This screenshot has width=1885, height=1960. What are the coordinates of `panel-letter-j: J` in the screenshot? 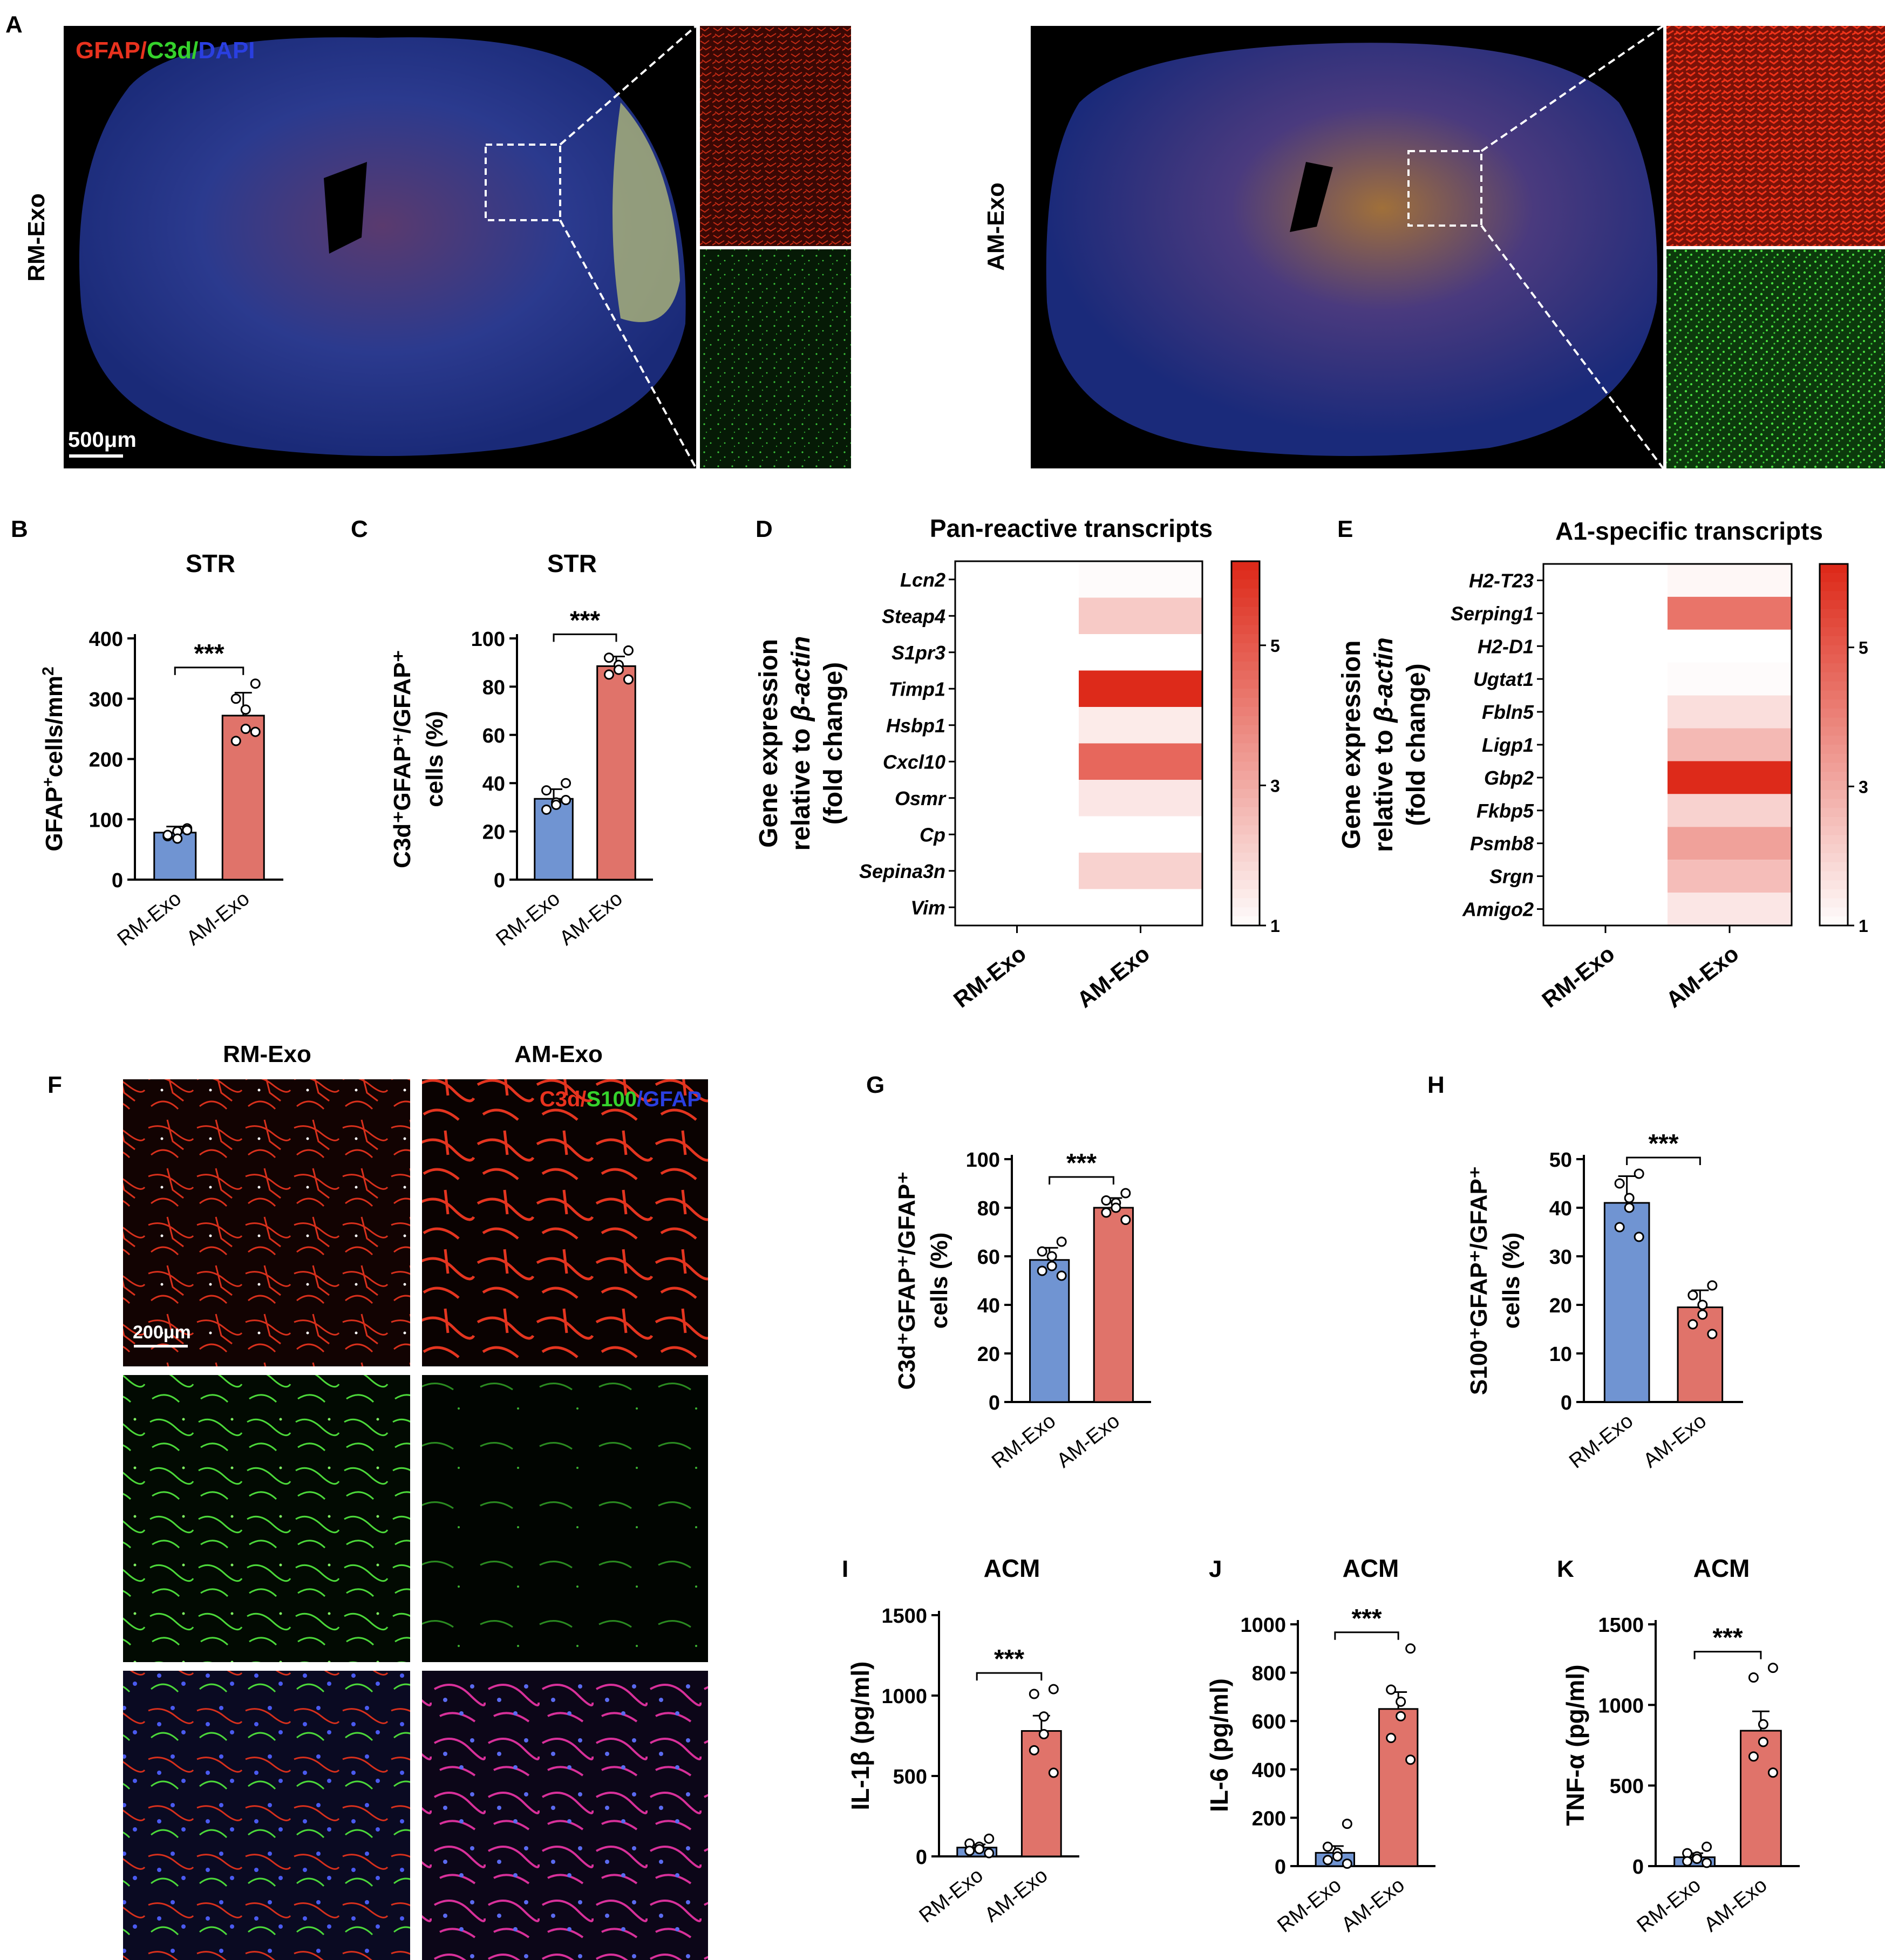 It's located at (1215, 1569).